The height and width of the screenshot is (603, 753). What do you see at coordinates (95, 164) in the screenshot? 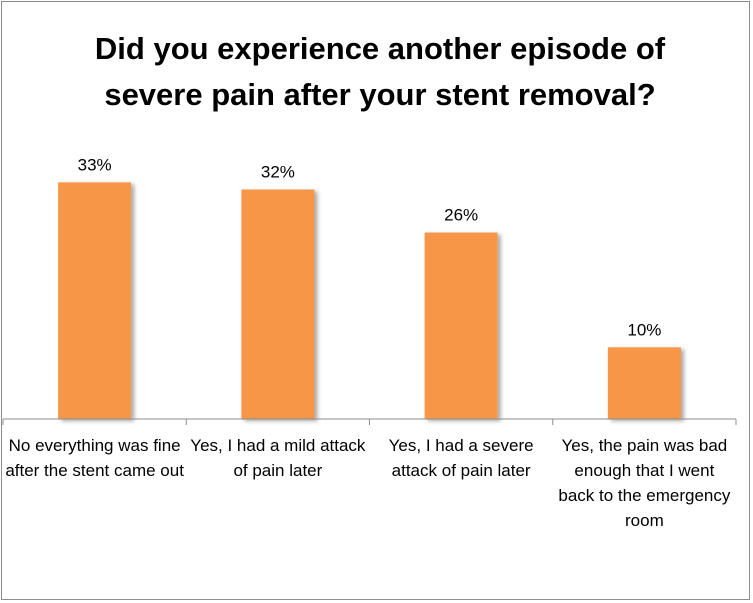
I see `data-label: 33%` at bounding box center [95, 164].